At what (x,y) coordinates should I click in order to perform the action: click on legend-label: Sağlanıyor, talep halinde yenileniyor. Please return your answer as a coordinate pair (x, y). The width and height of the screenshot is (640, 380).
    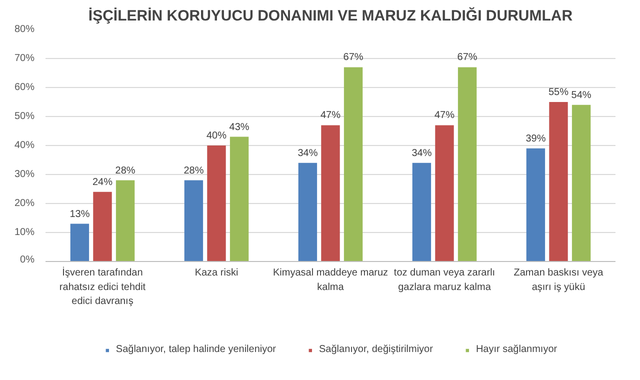
    Looking at the image, I should click on (196, 349).